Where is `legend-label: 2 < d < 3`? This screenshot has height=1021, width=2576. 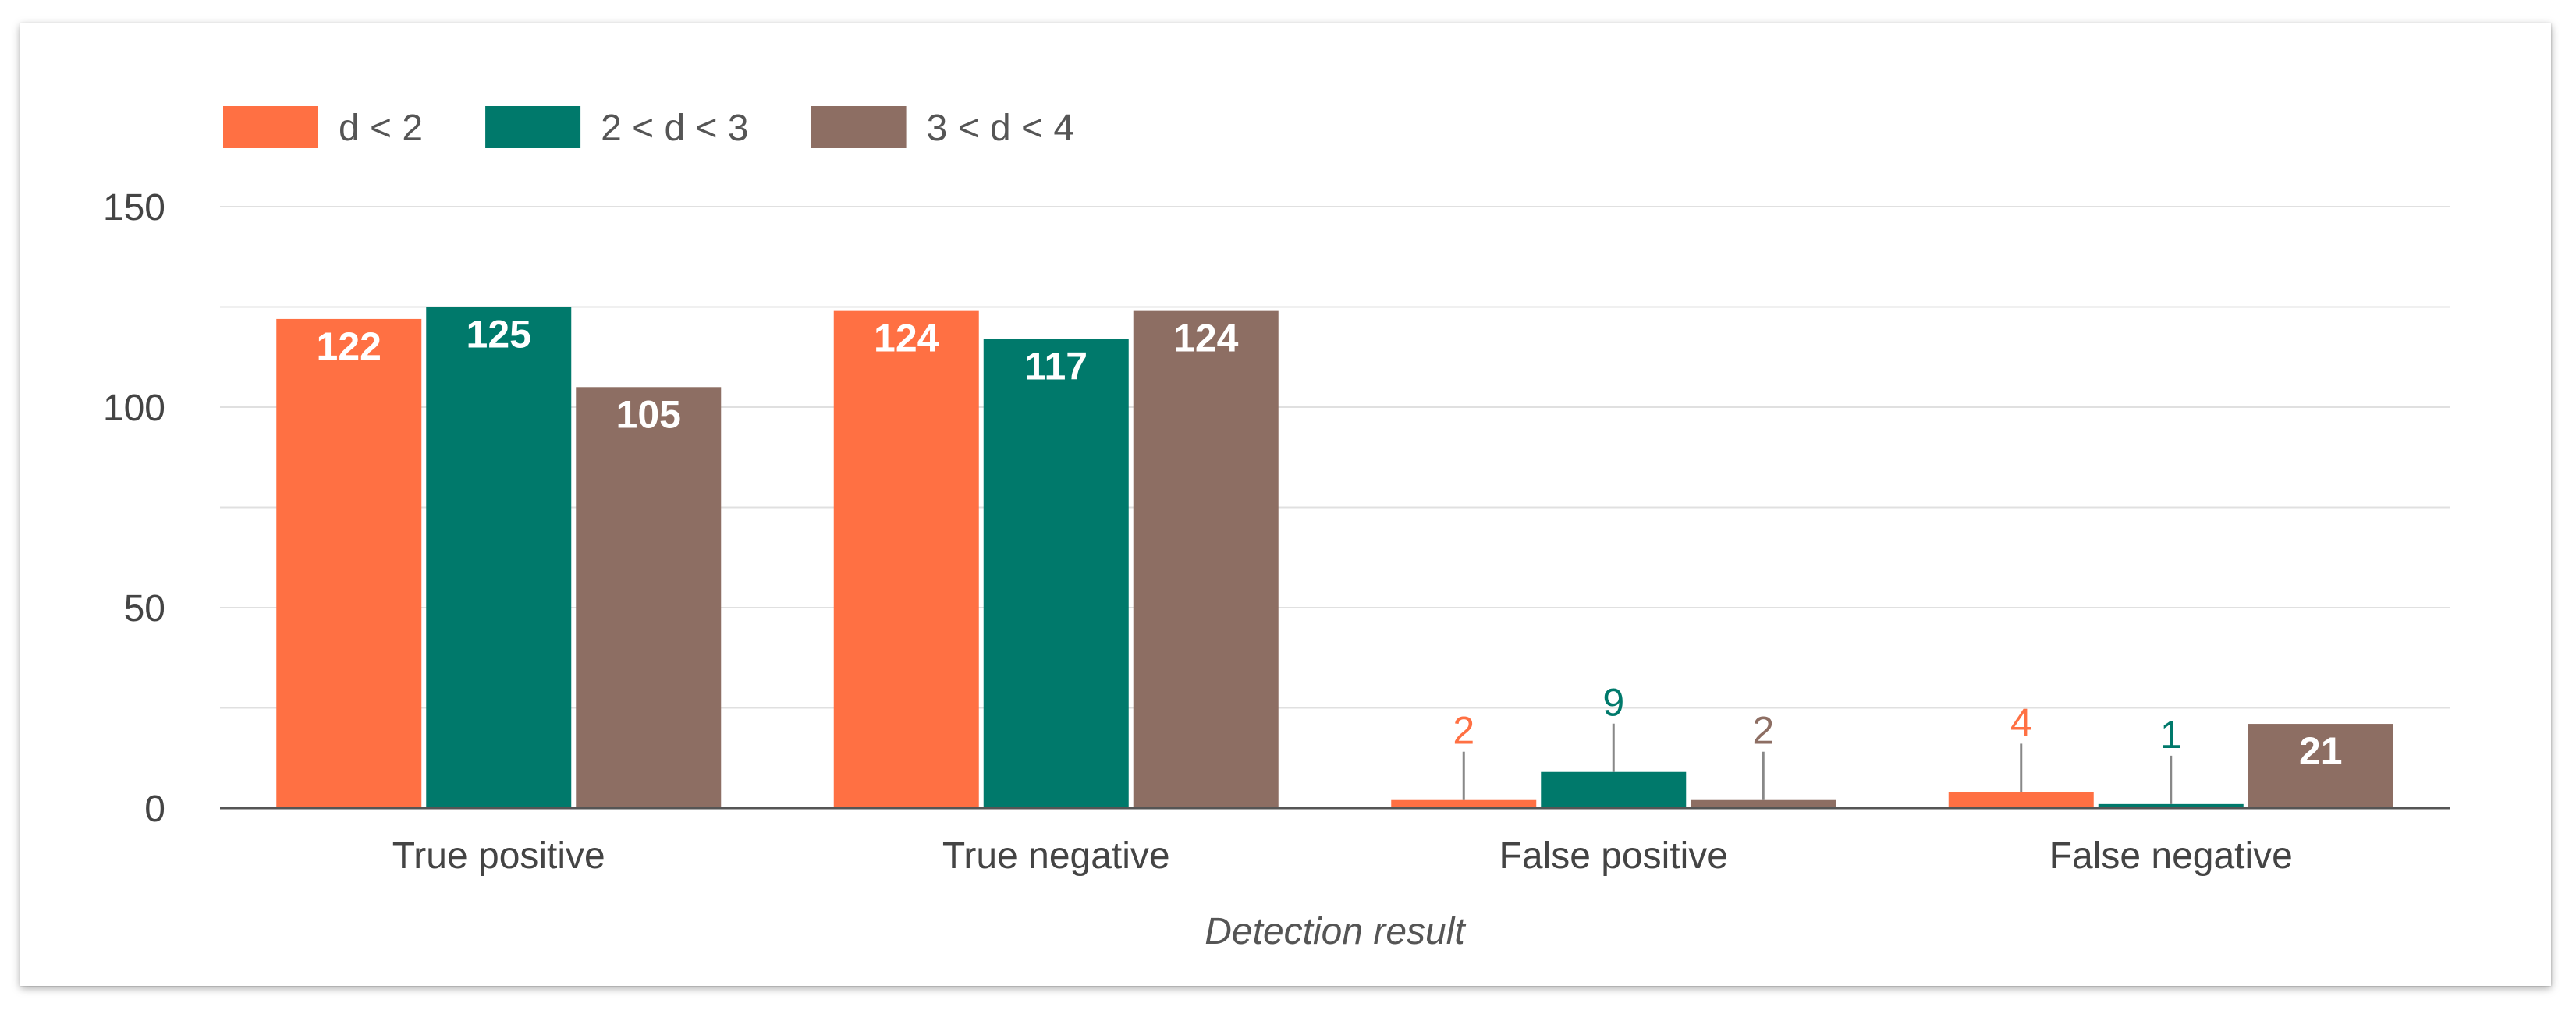 legend-label: 2 < d < 3 is located at coordinates (675, 128).